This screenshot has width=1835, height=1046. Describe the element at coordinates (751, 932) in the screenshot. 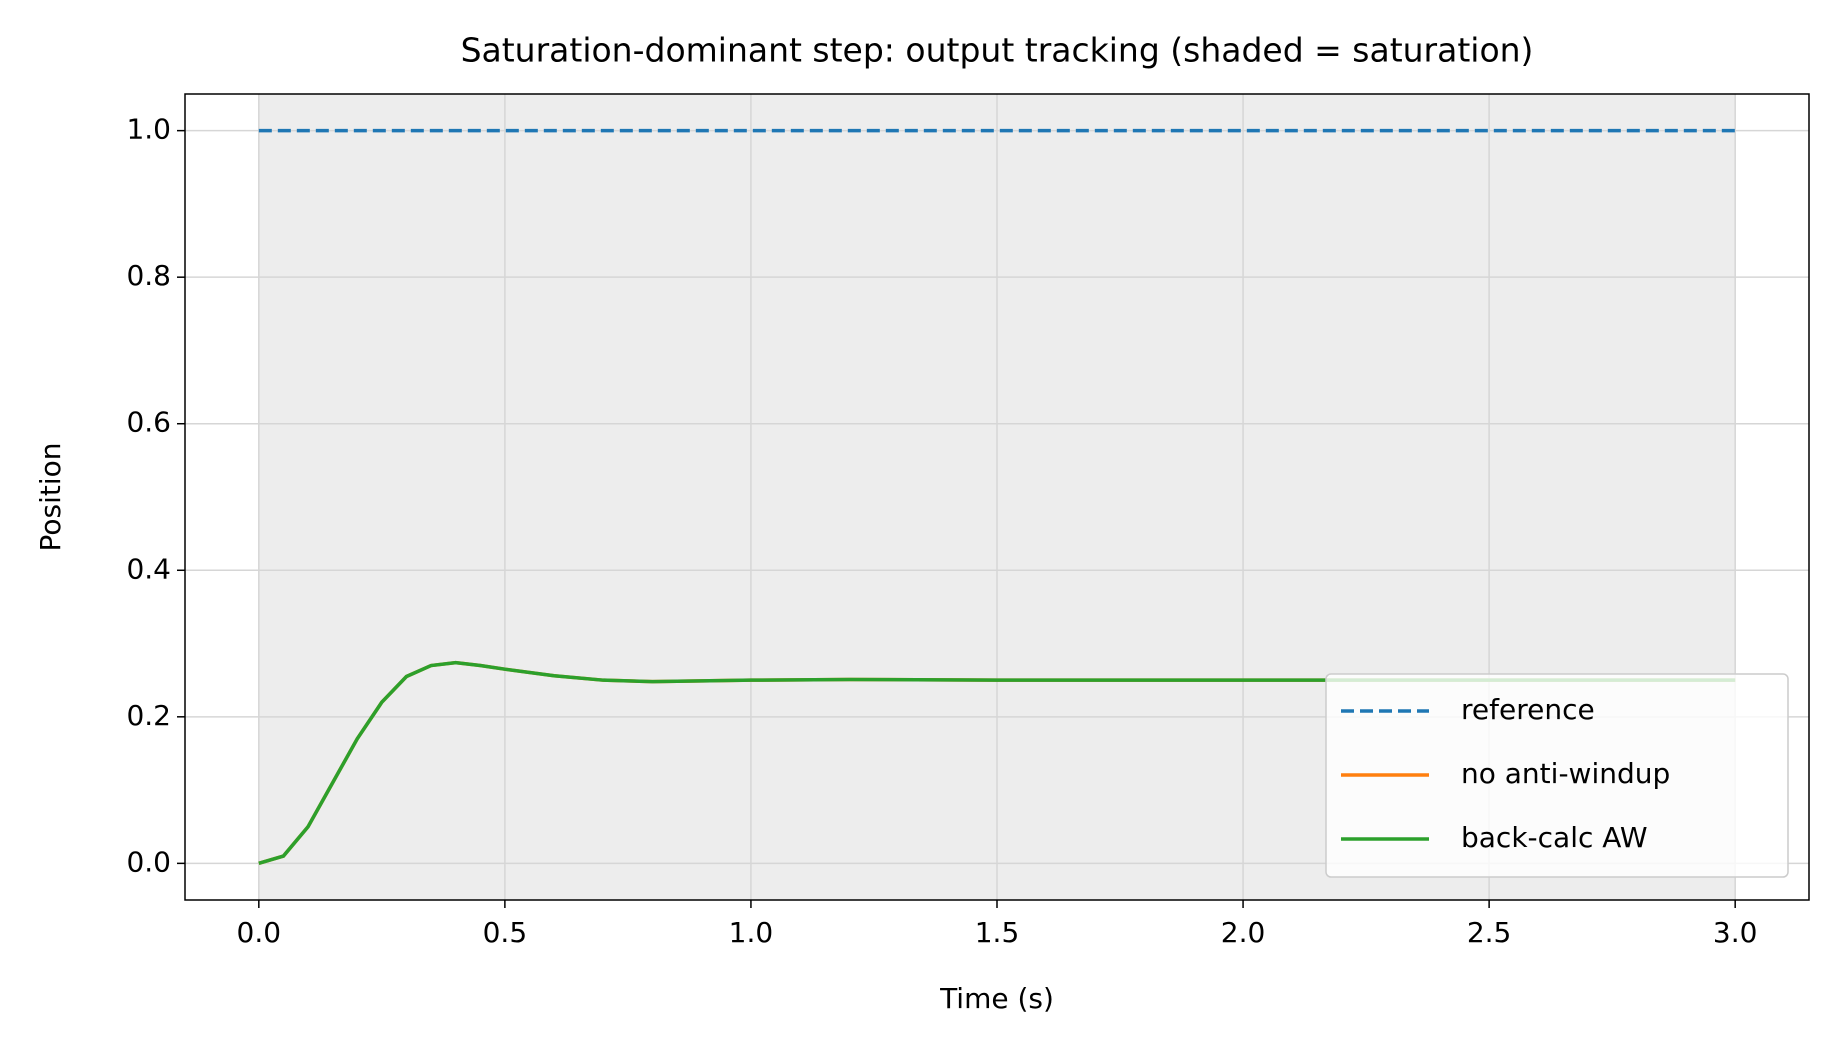

I see `x-tick-label: 1.0` at that location.